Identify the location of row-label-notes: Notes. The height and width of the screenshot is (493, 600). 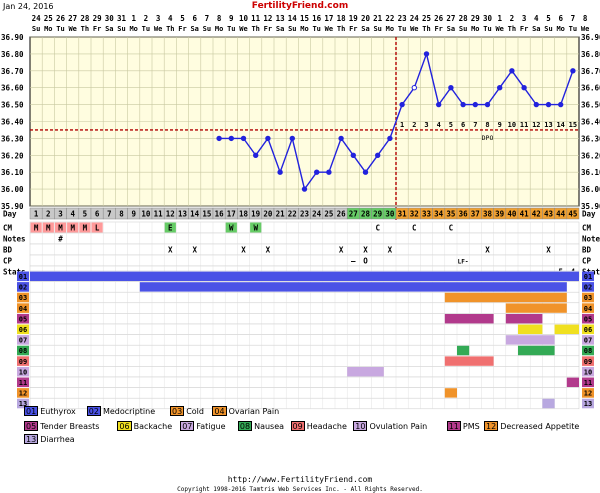
(14, 239).